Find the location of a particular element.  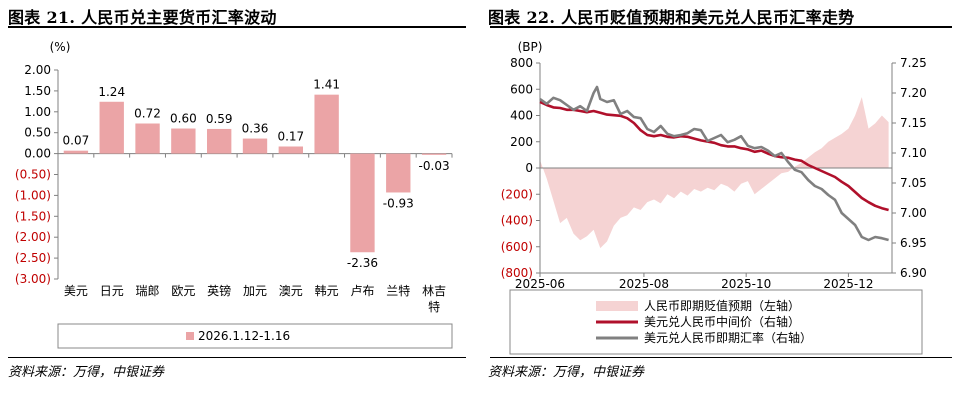

bar-value-label: -2.36 is located at coordinates (362, 263).